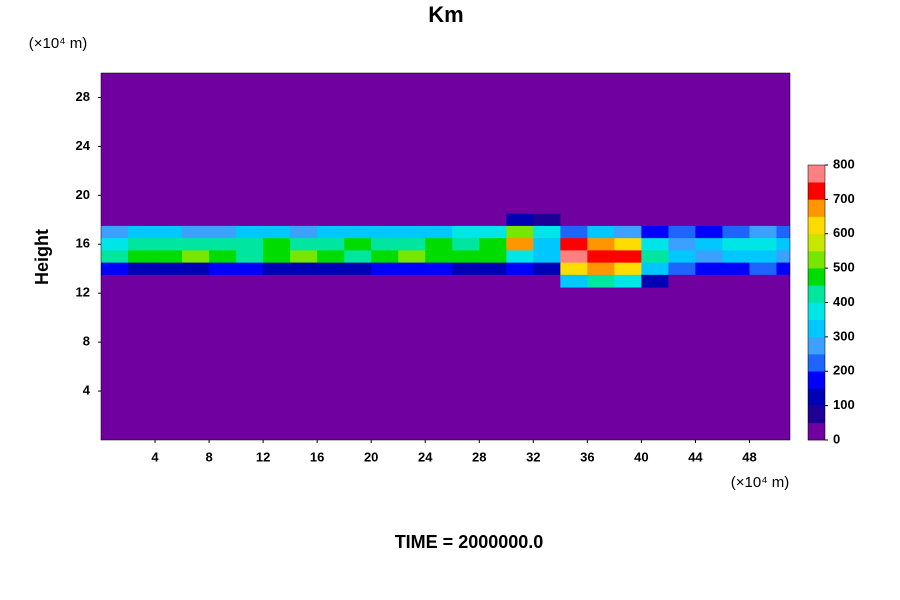 The image size is (900, 600). Describe the element at coordinates (83, 243) in the screenshot. I see `y-tick-label: 16` at that location.